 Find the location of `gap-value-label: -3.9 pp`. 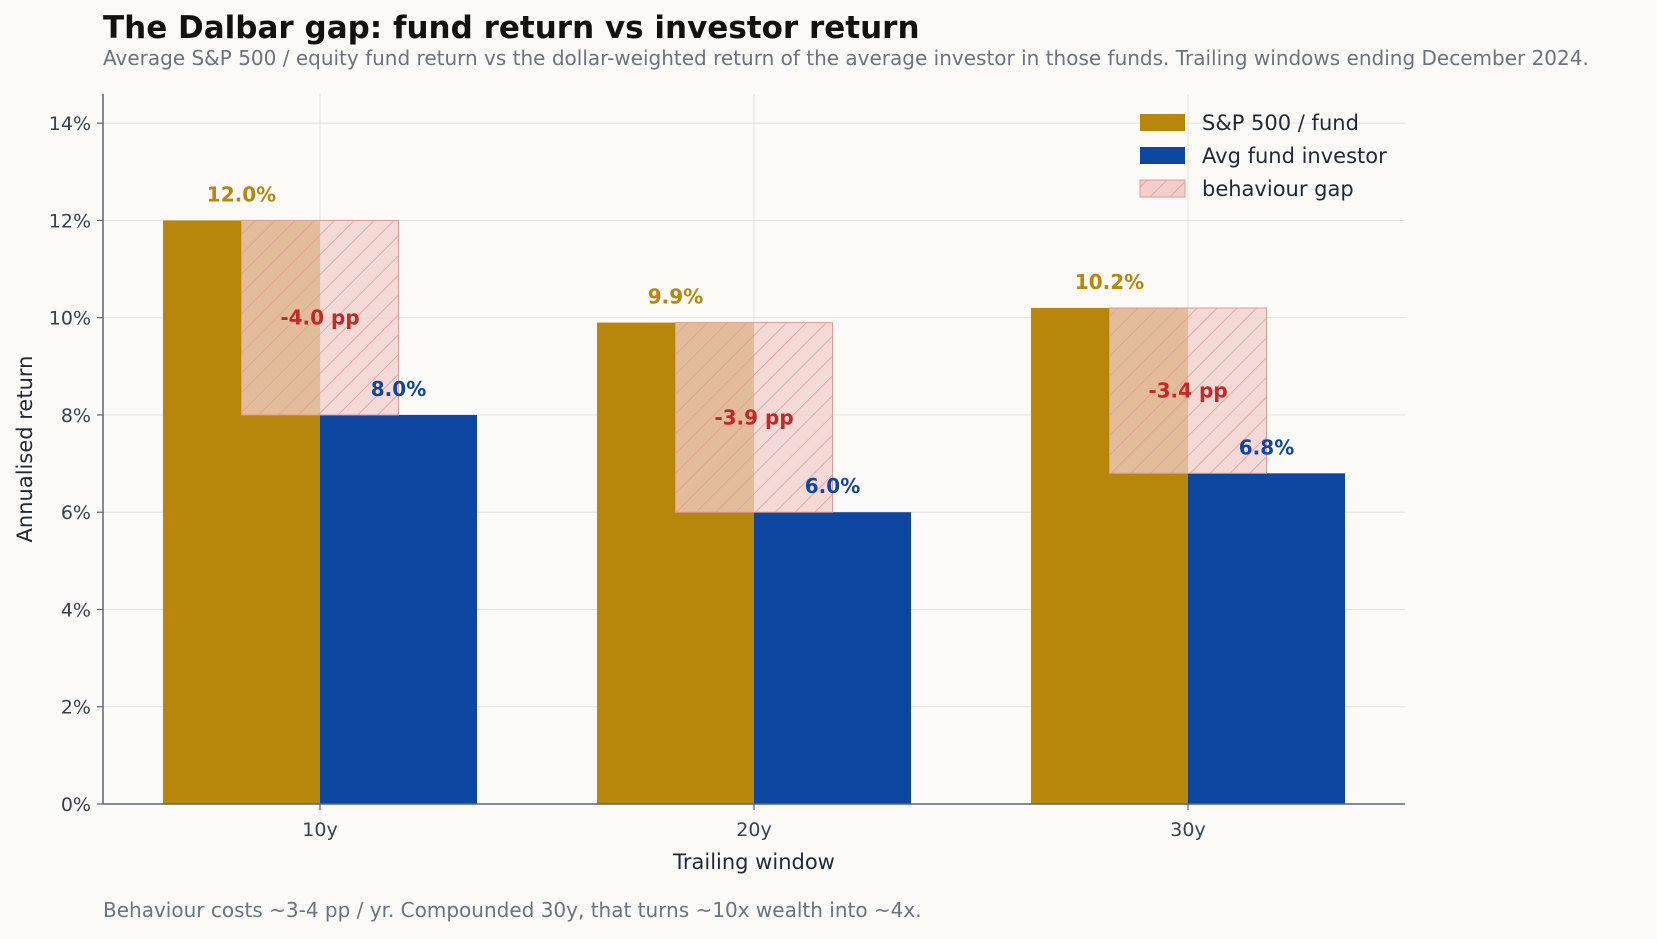

gap-value-label: -3.9 pp is located at coordinates (753, 417).